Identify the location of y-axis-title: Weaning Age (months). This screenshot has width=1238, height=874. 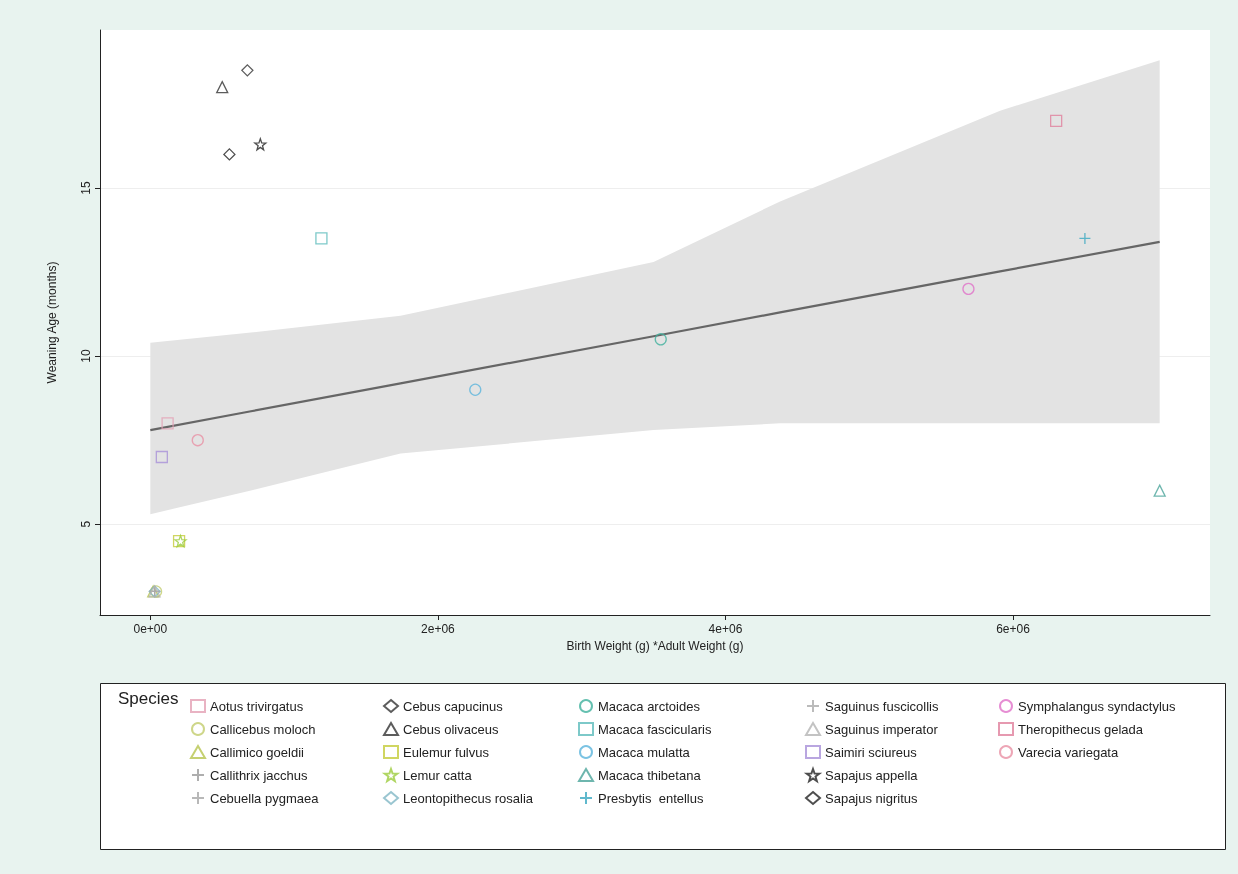
(52, 322).